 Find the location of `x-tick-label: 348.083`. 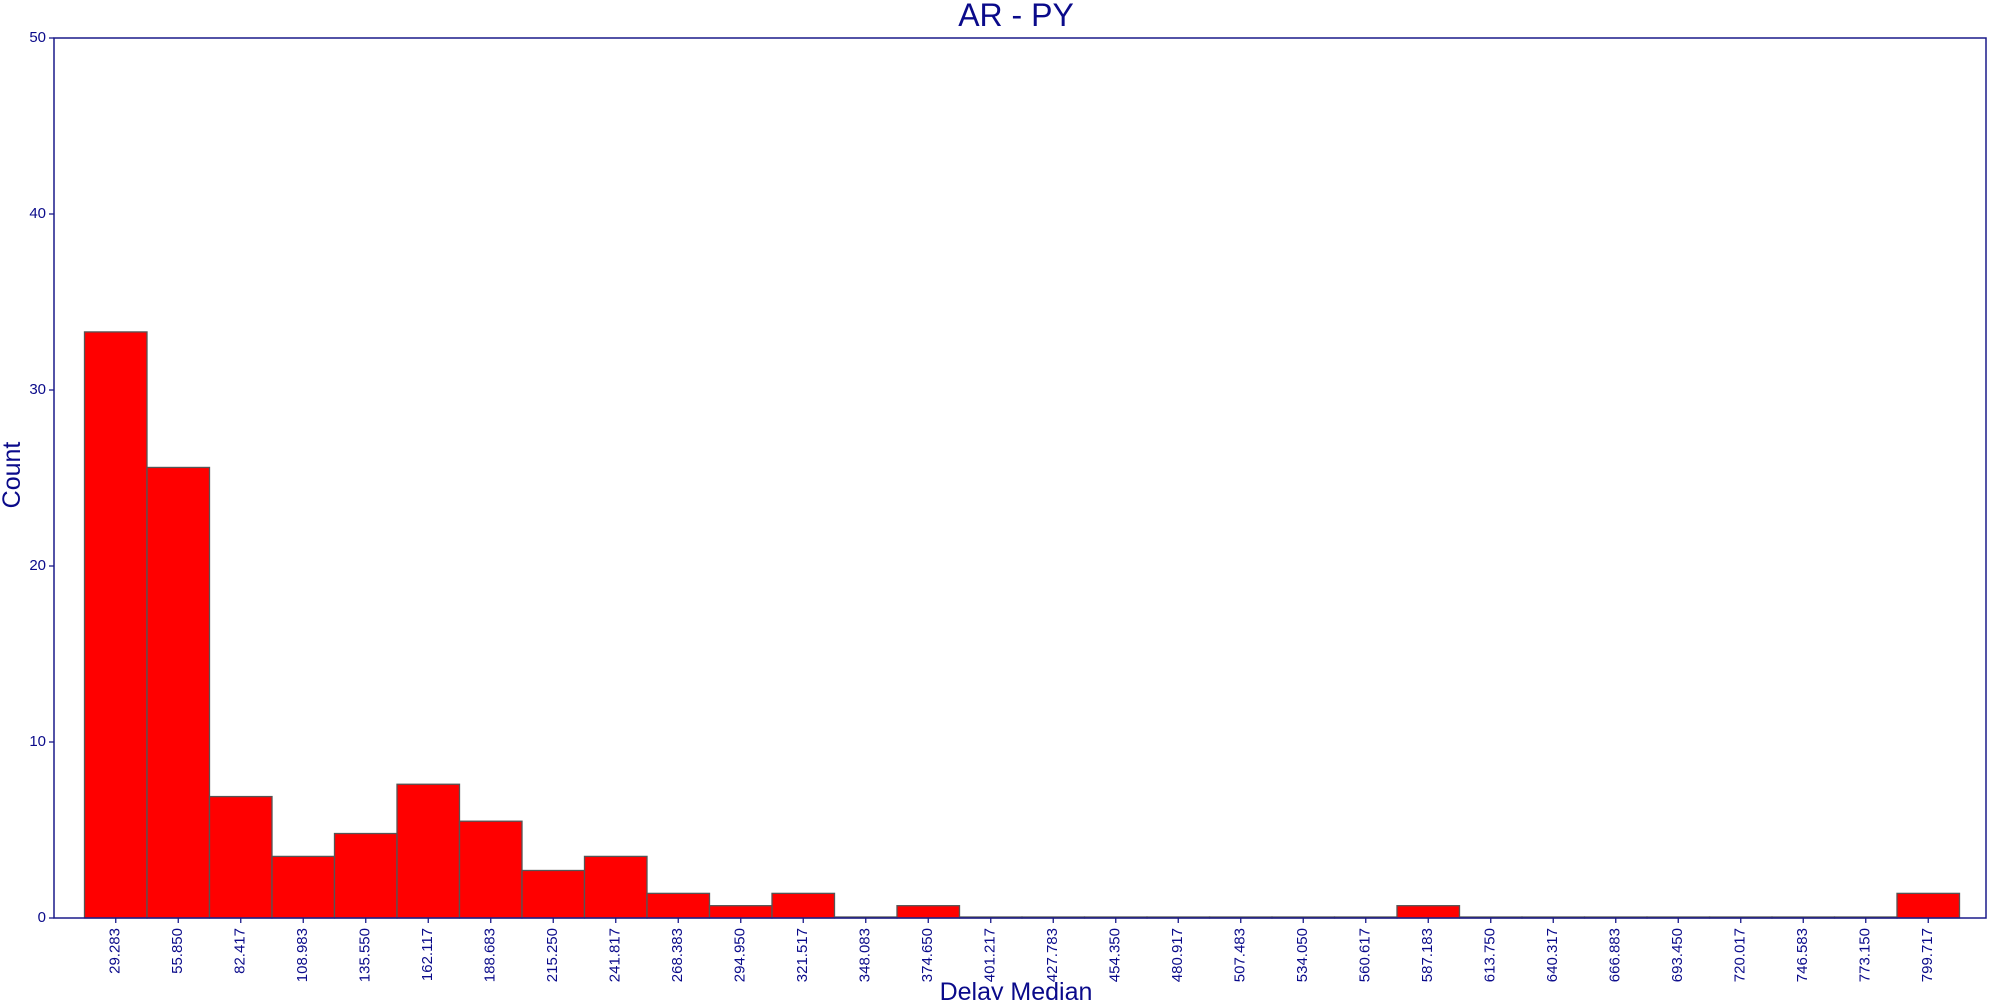

x-tick-label: 348.083 is located at coordinates (865, 955).